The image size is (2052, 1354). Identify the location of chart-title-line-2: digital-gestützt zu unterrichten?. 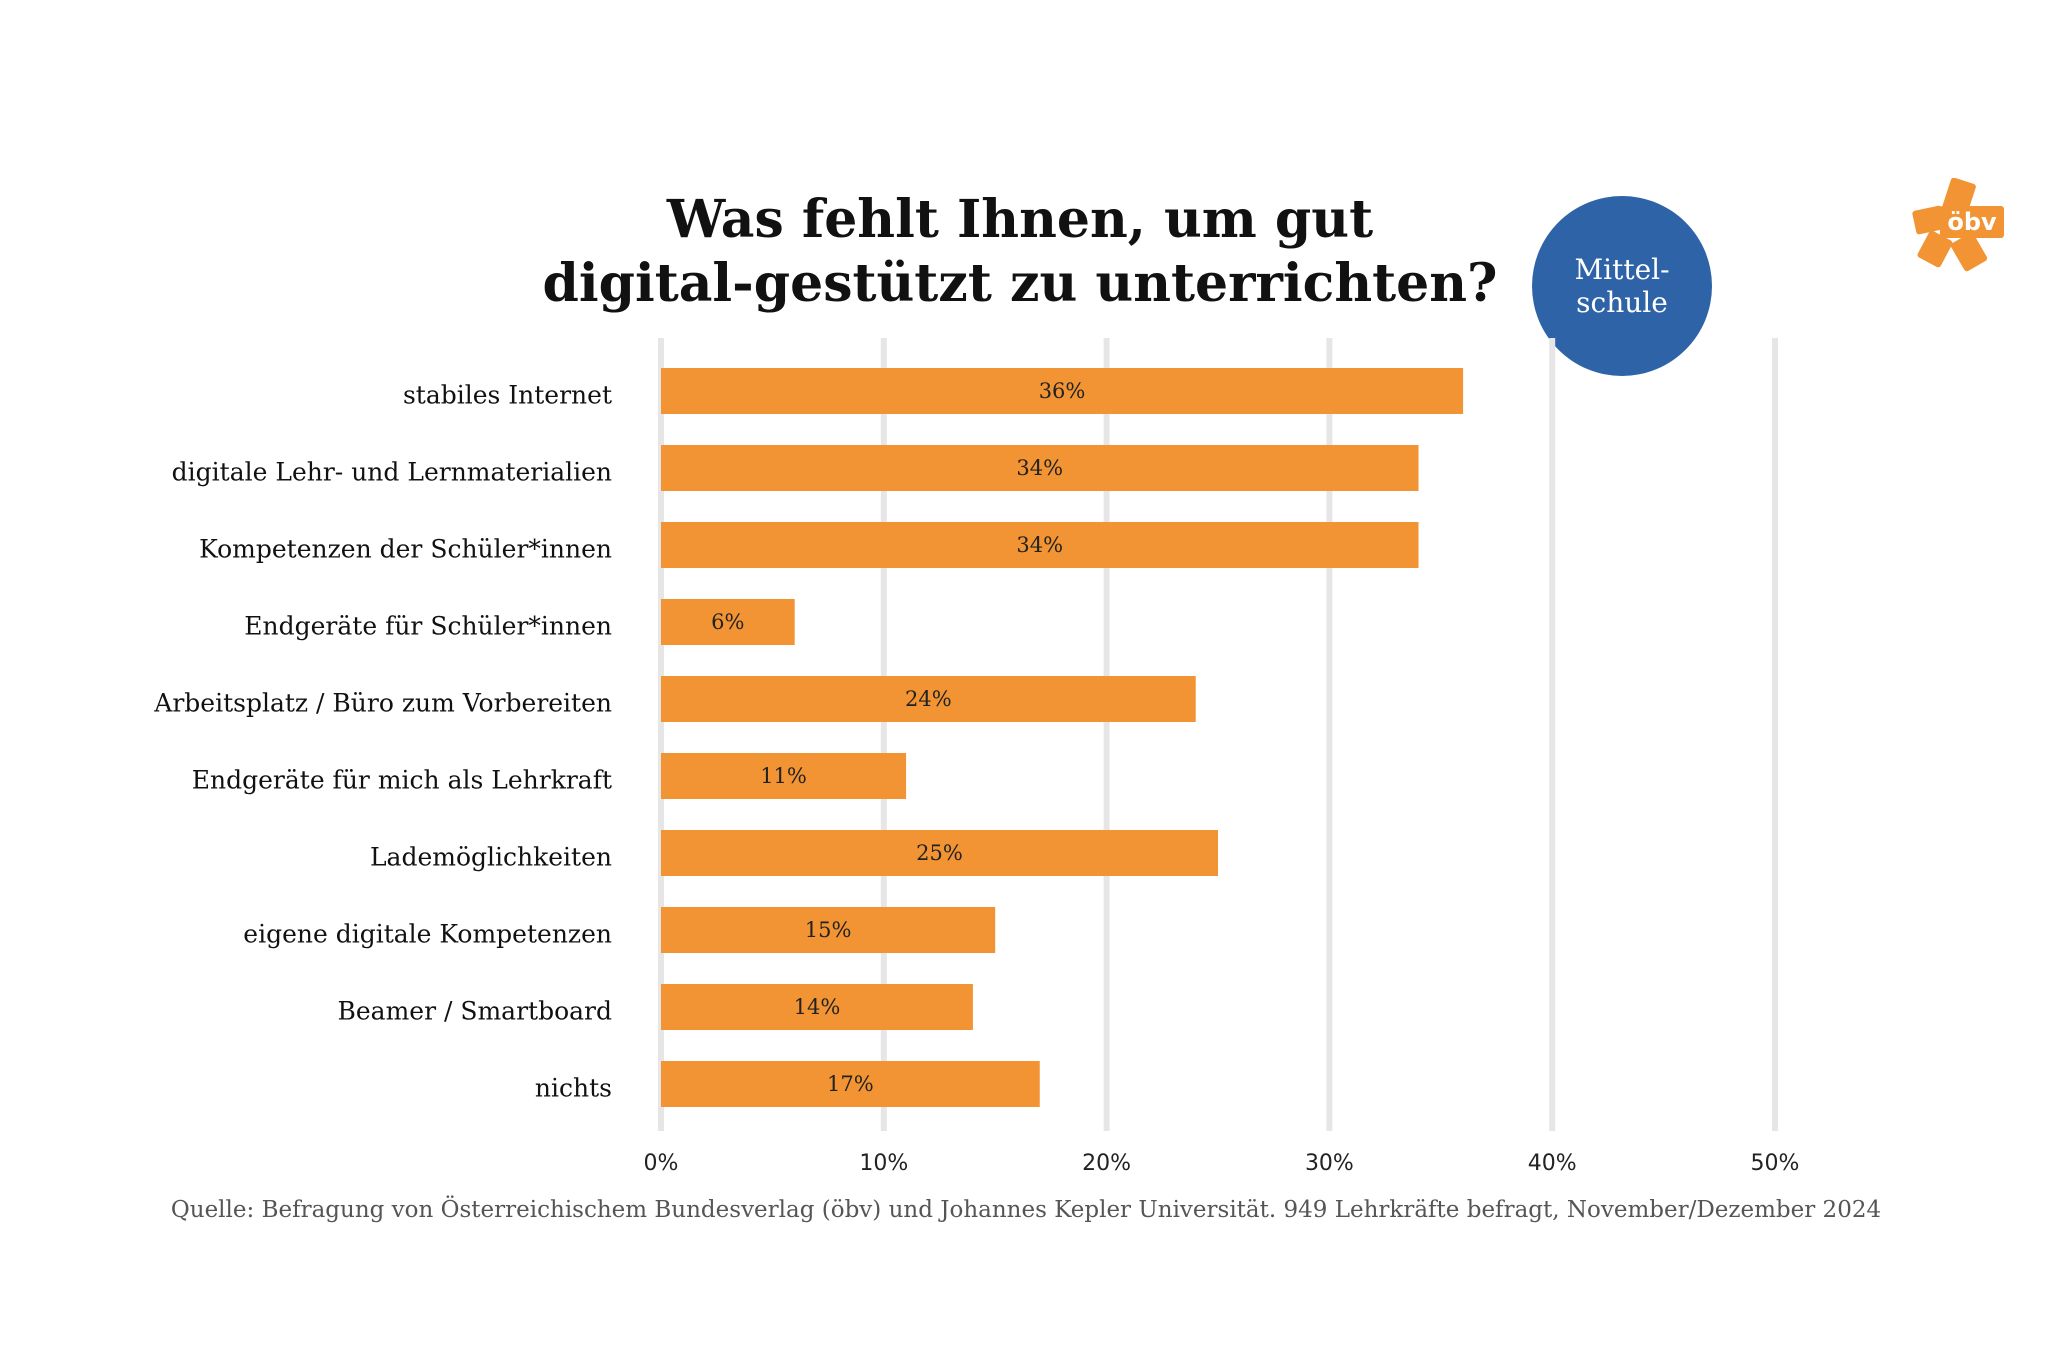
(1020, 283).